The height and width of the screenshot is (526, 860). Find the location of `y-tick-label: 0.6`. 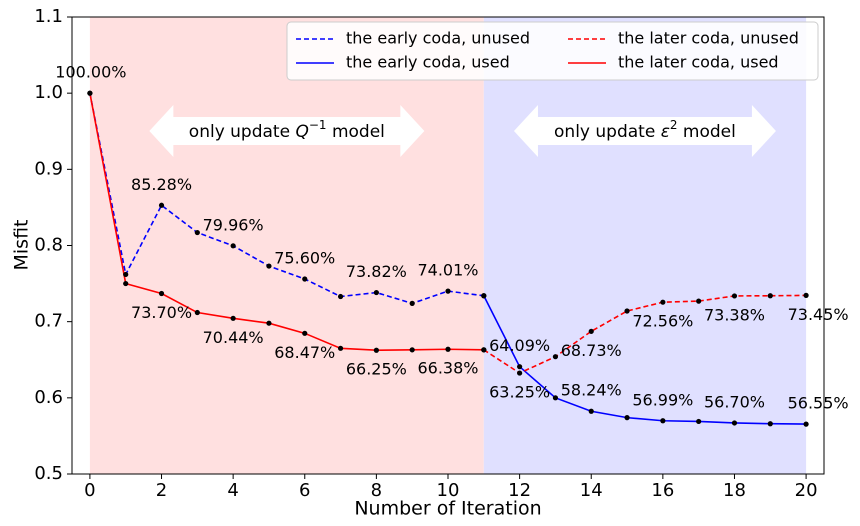

y-tick-label: 0.6 is located at coordinates (48, 397).